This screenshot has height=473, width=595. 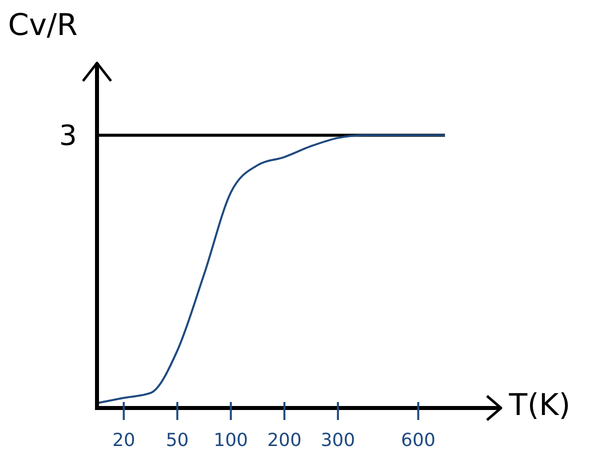 What do you see at coordinates (231, 440) in the screenshot?
I see `x-tick-label: 100` at bounding box center [231, 440].